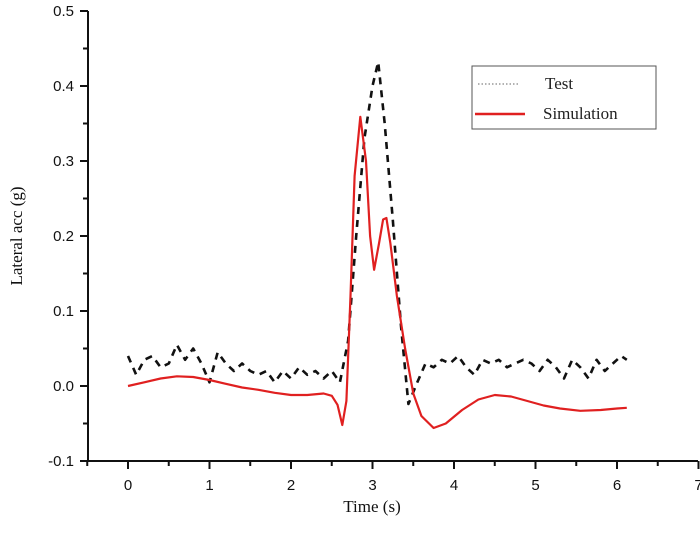  Describe the element at coordinates (209, 485) in the screenshot. I see `x-tick-label: 1` at that location.